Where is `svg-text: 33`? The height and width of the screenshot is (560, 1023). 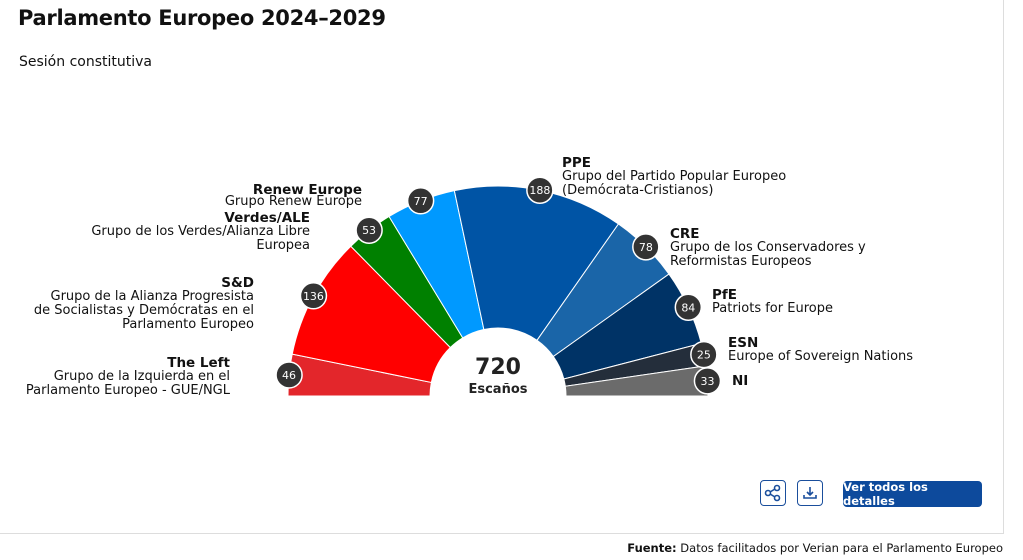 svg-text: 33 is located at coordinates (707, 381).